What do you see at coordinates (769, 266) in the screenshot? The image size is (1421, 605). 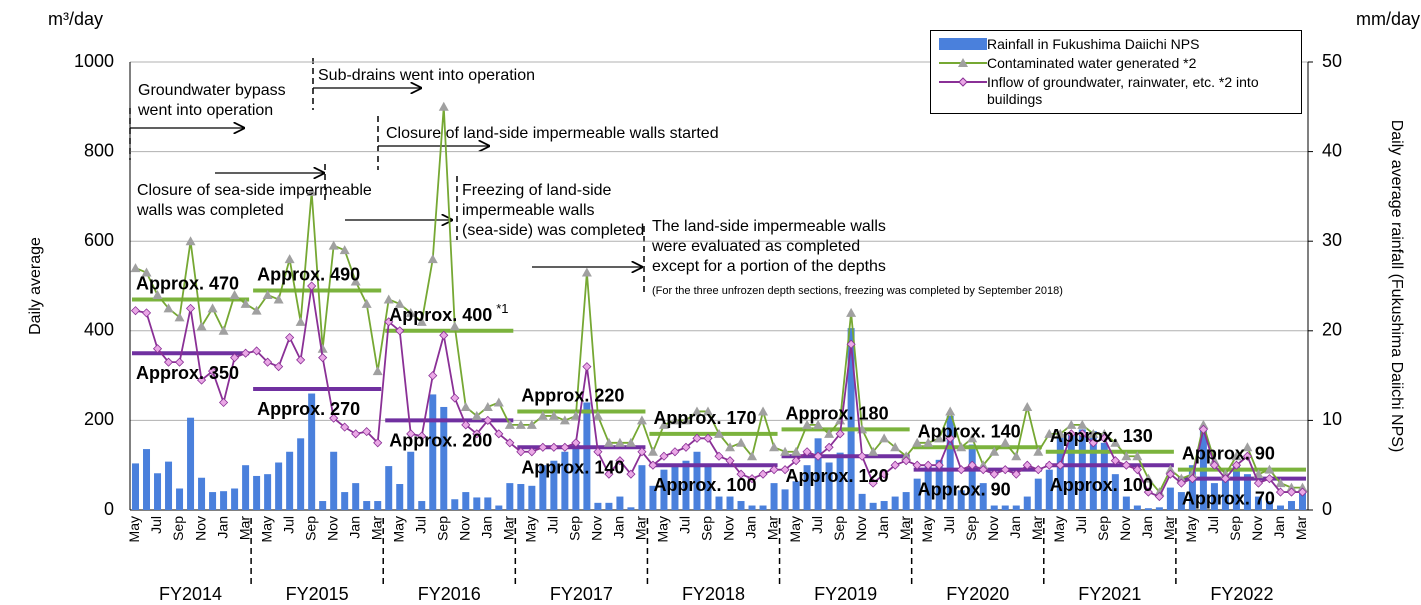 I see `annotation: except for a portion of the depths` at bounding box center [769, 266].